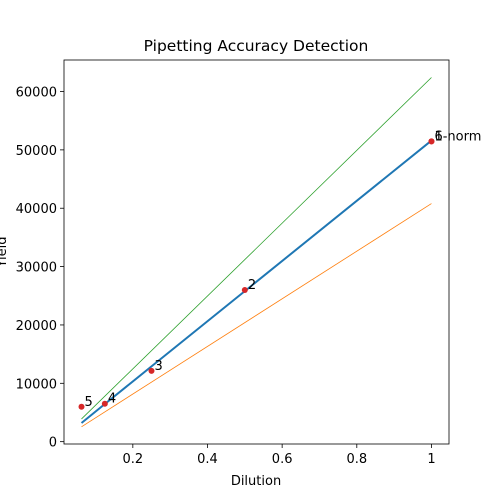 This screenshot has height=500, width=500. Describe the element at coordinates (112, 399) in the screenshot. I see `point-label: 4` at that location.